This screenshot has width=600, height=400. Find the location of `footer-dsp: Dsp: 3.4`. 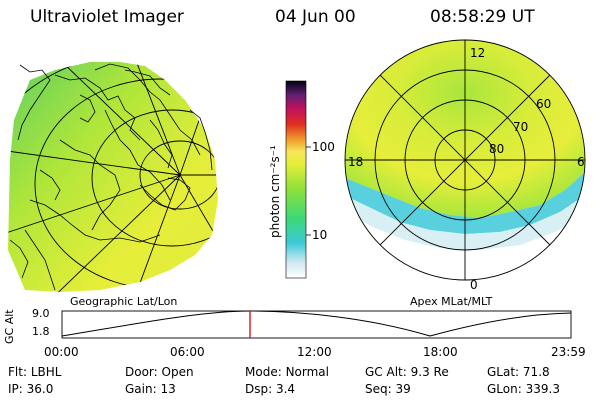

footer-dsp: Dsp: 3.4 is located at coordinates (270, 389).